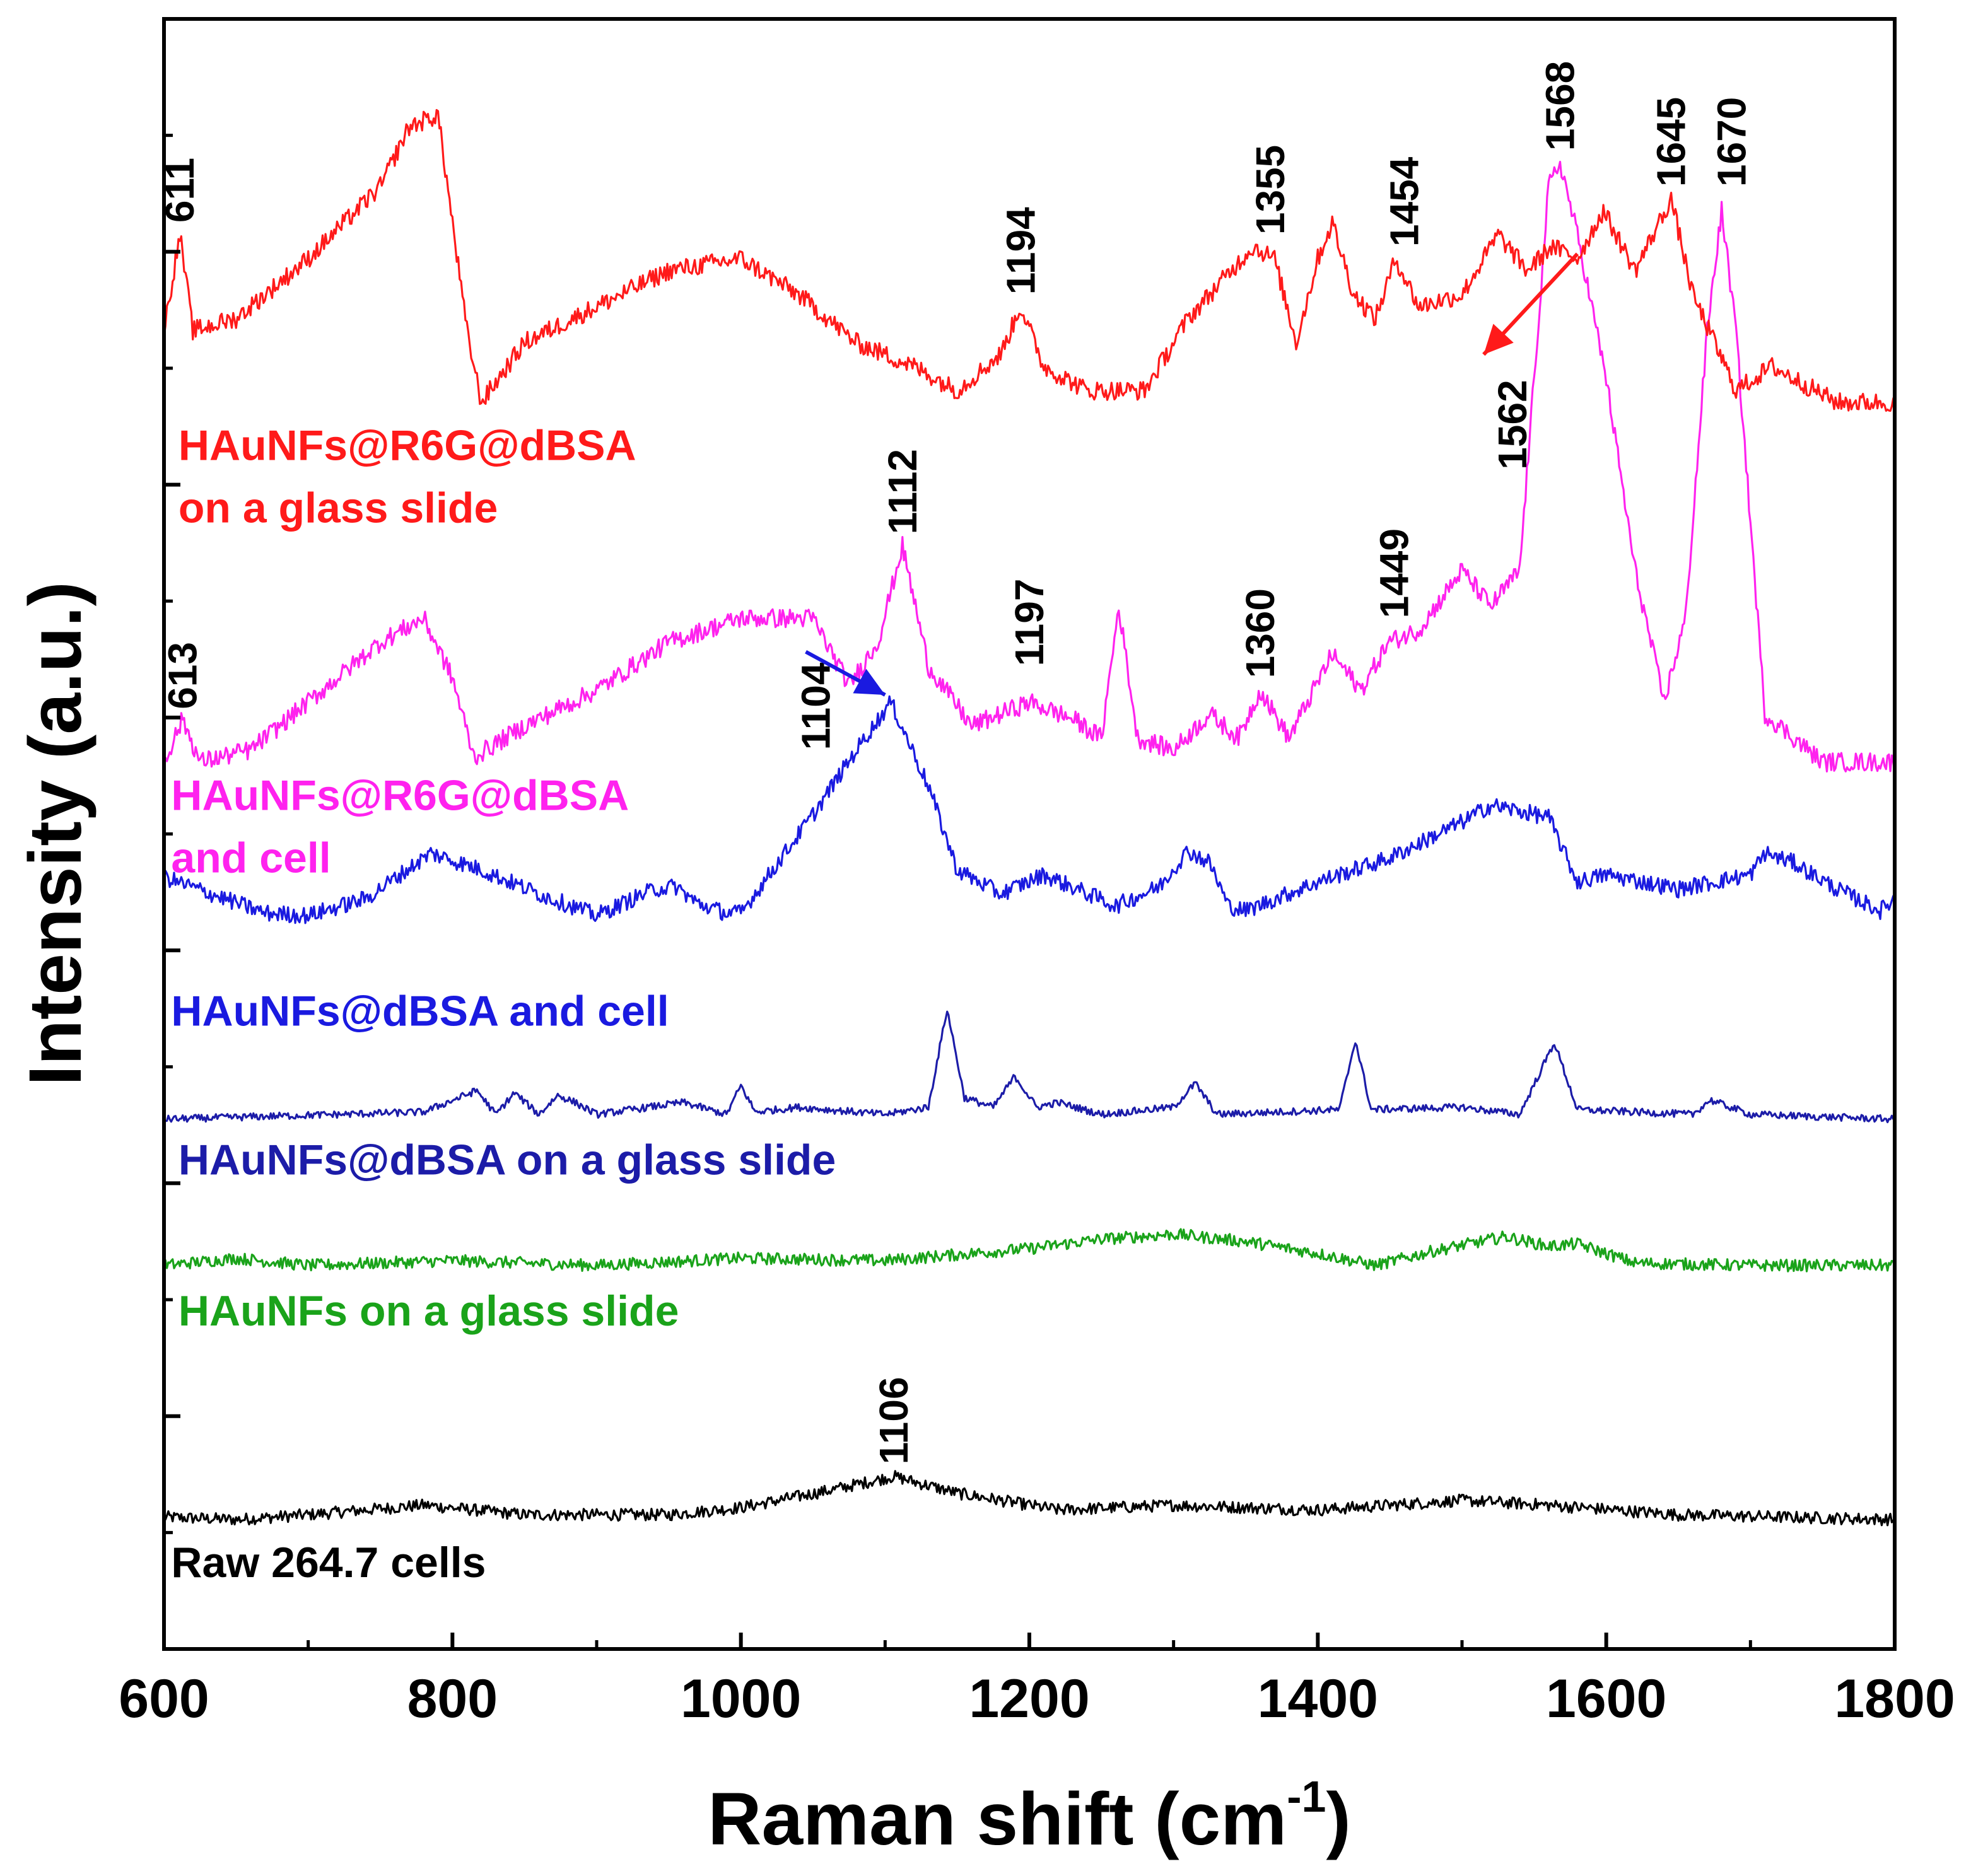  I want to click on y-axis-title: Intensity (a.u.), so click(55, 834).